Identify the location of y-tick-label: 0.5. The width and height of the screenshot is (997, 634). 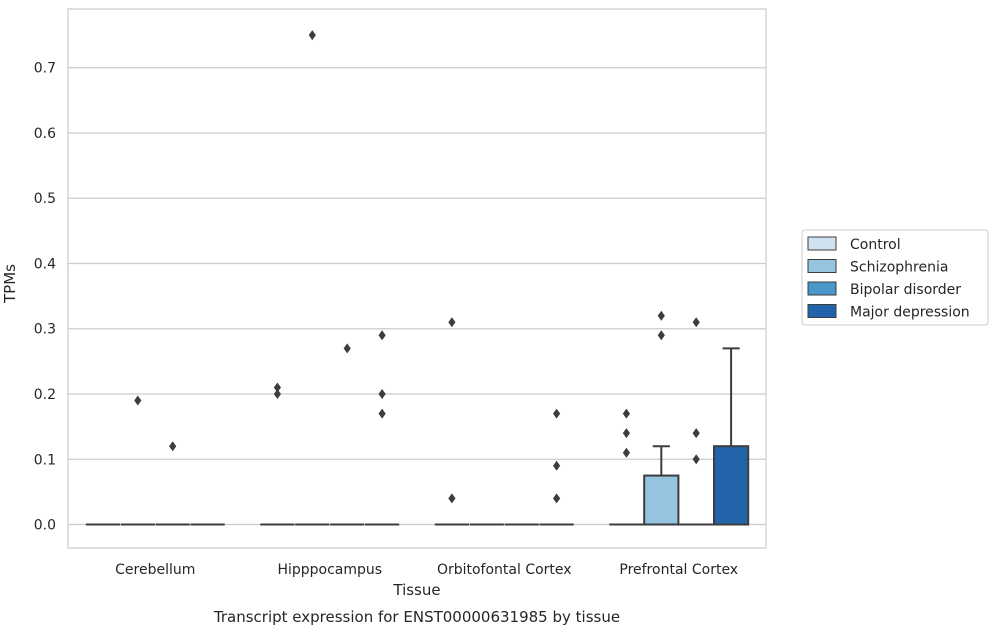
(45, 199).